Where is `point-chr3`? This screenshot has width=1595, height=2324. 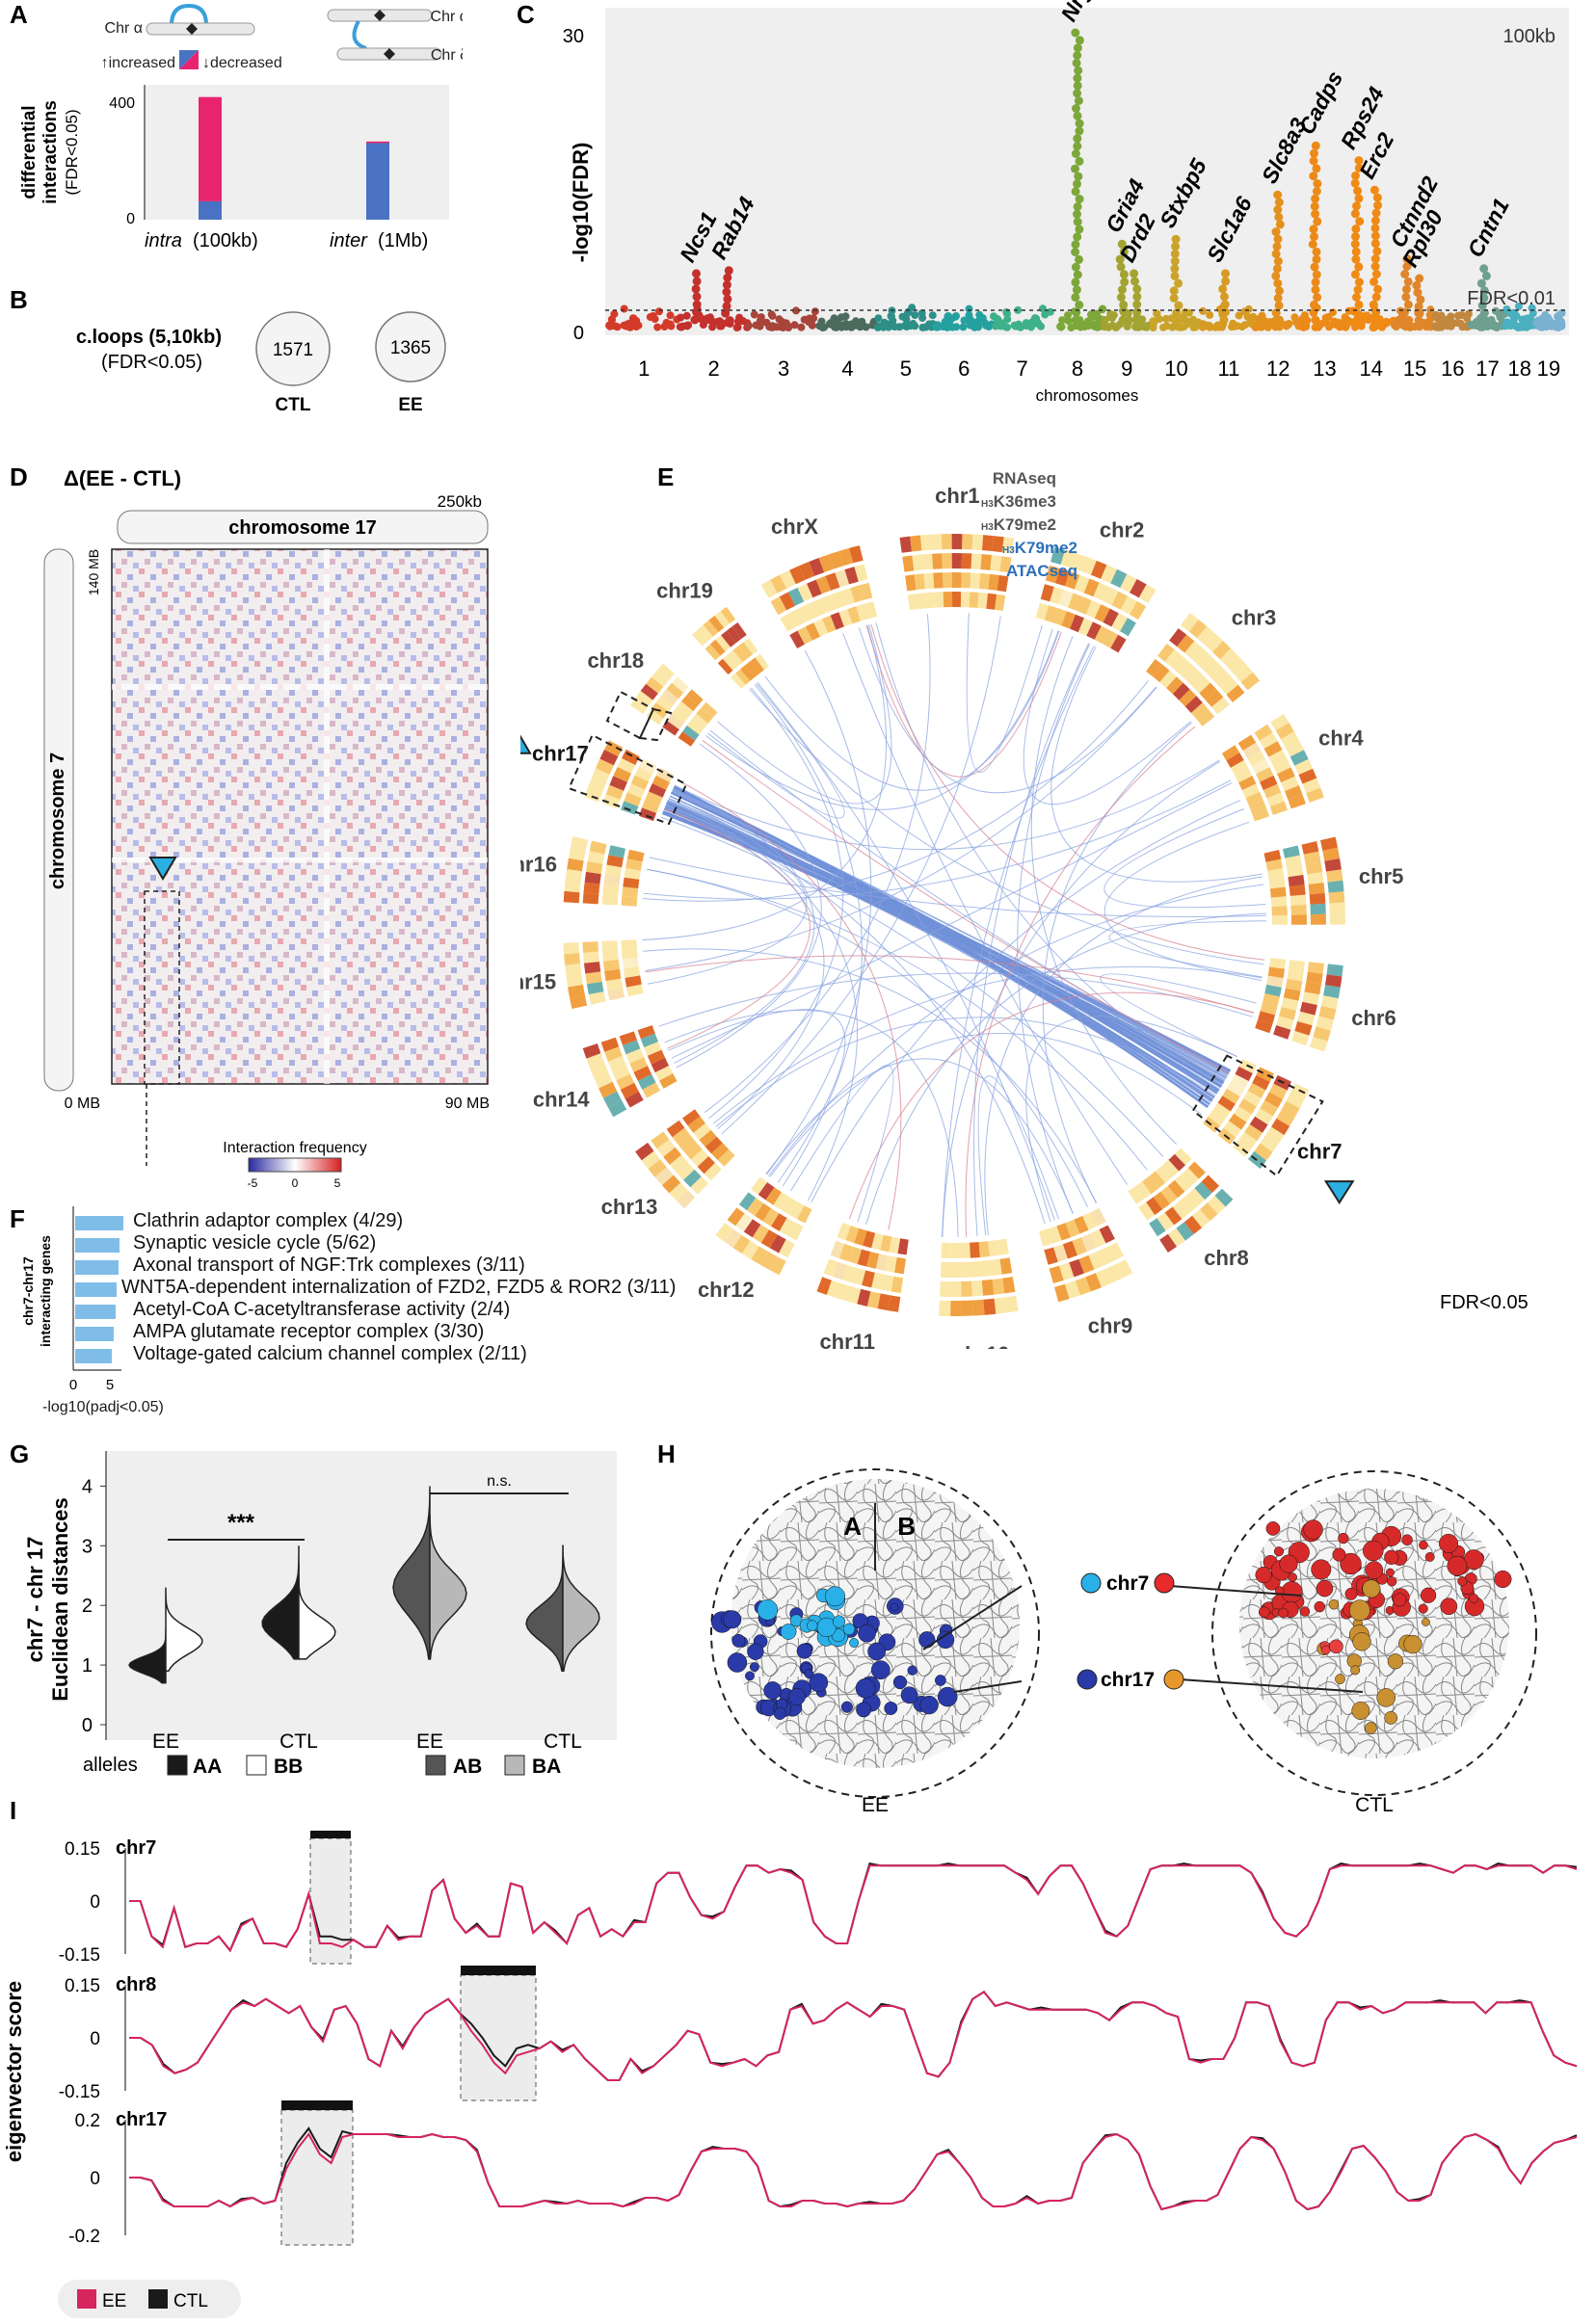 point-chr3 is located at coordinates (779, 327).